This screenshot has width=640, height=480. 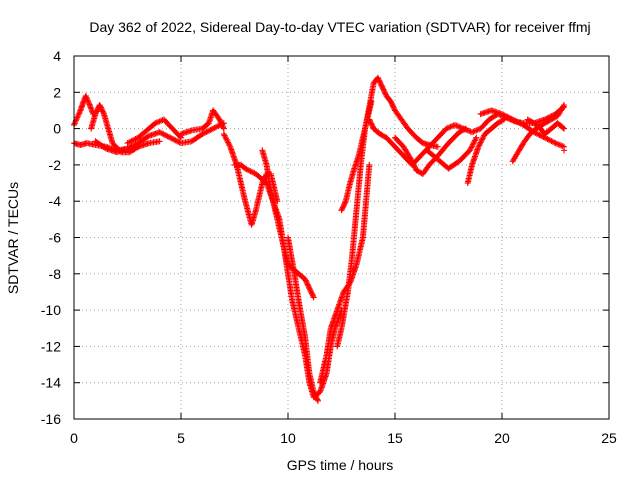 What do you see at coordinates (51, 346) in the screenshot?
I see `y-tick-label: -12` at bounding box center [51, 346].